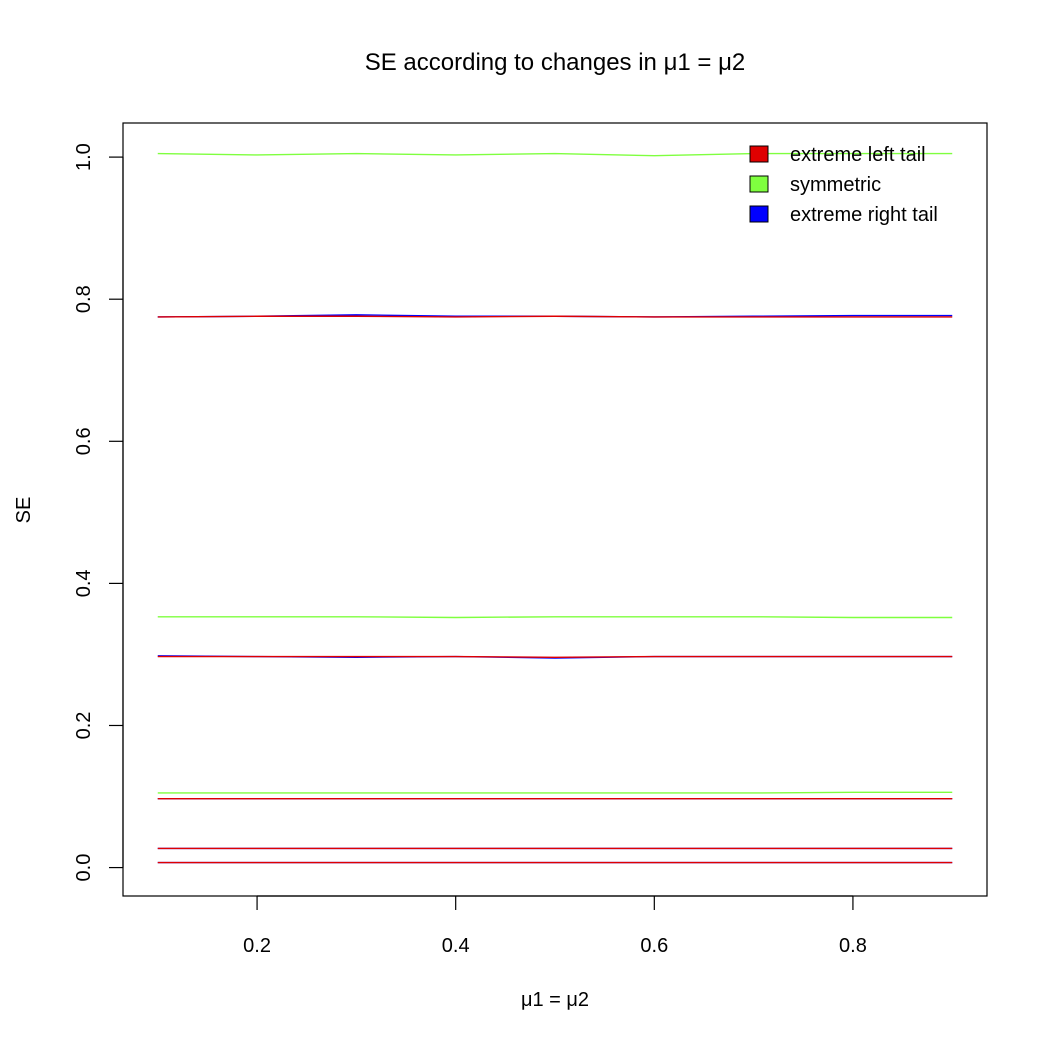  I want to click on x-tick-label: 0.6, so click(654, 946).